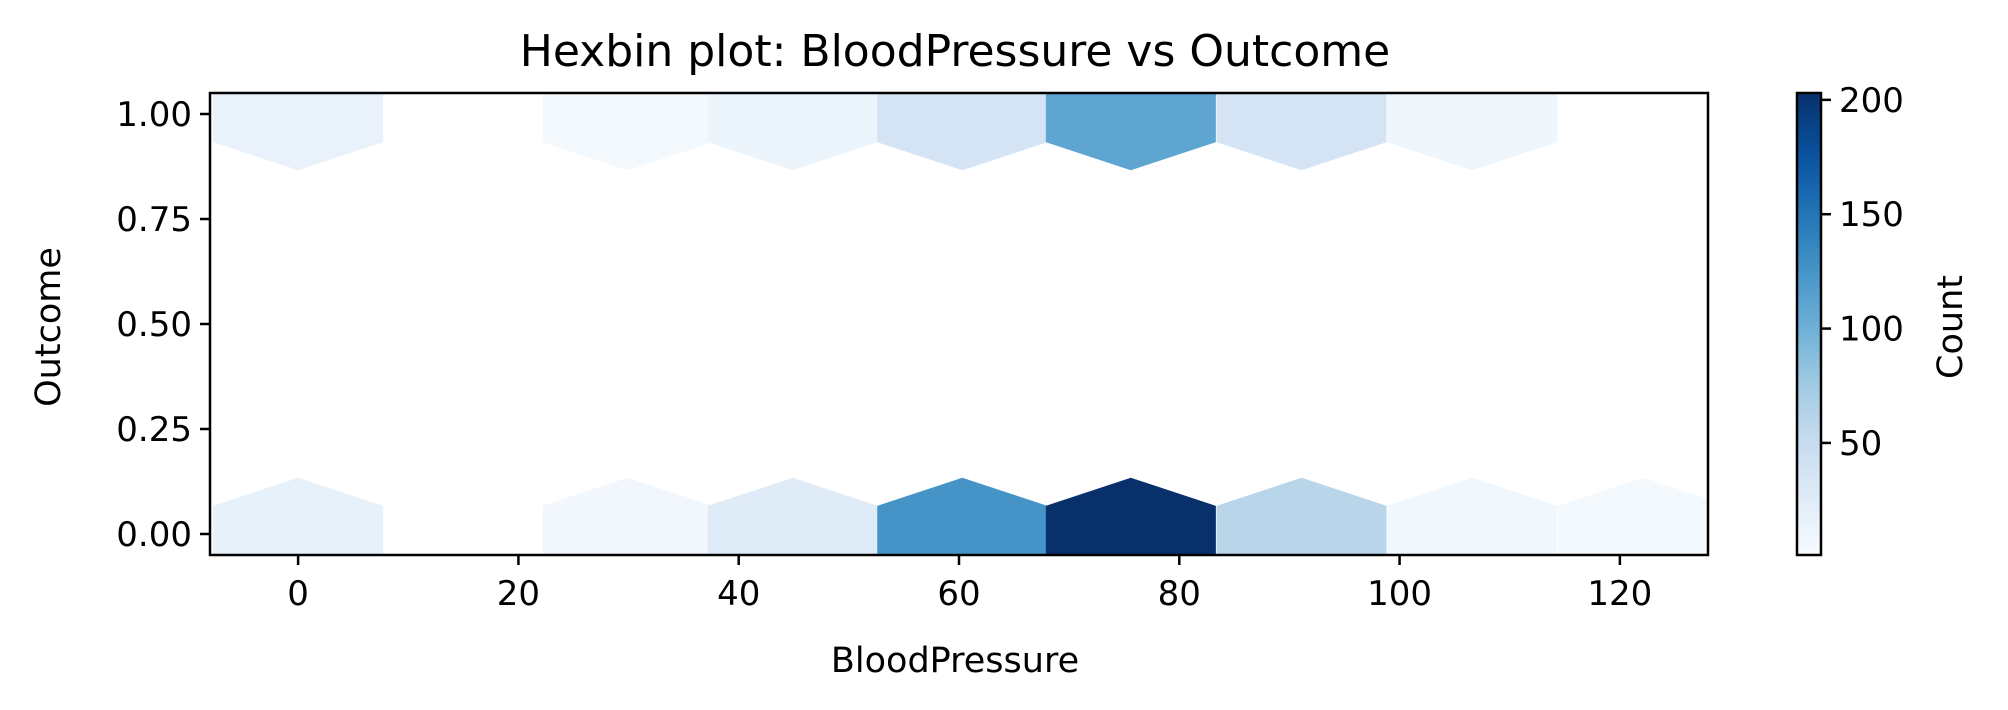 This screenshot has width=2008, height=710. What do you see at coordinates (518, 594) in the screenshot?
I see `x-tick-label: 20` at bounding box center [518, 594].